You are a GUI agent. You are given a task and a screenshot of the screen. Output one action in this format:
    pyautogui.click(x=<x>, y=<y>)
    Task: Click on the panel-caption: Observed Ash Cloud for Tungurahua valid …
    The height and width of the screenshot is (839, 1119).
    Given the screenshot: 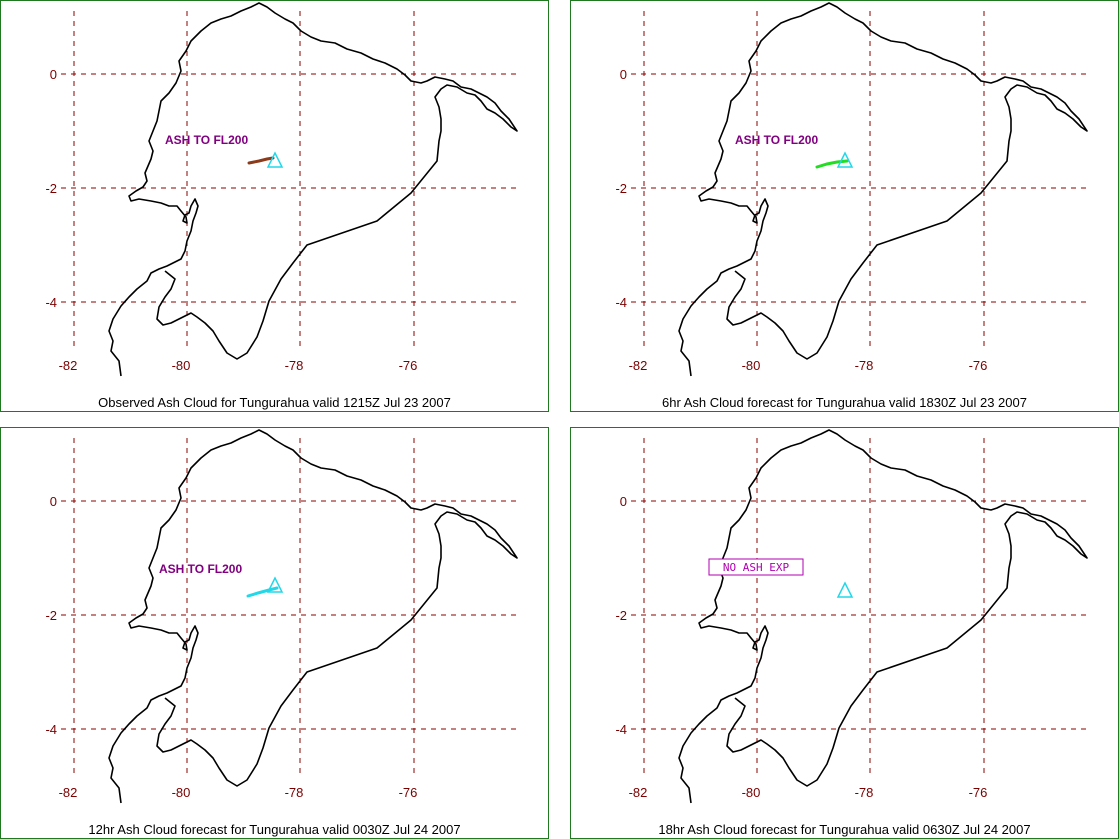 What is the action you would take?
    pyautogui.click(x=274, y=402)
    